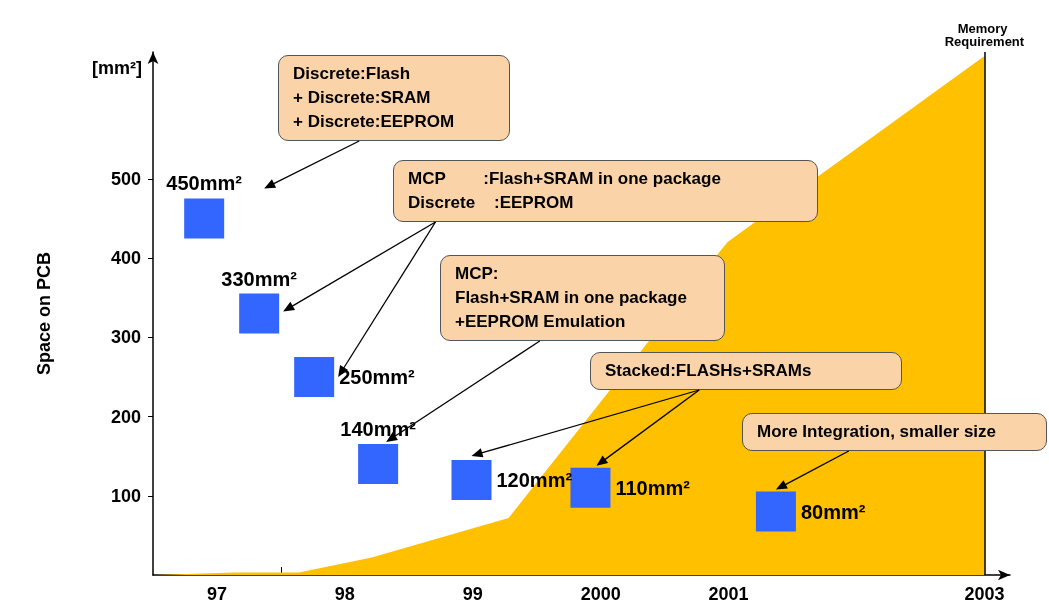  What do you see at coordinates (125, 495) in the screenshot?
I see `y-tick-label: 100` at bounding box center [125, 495].